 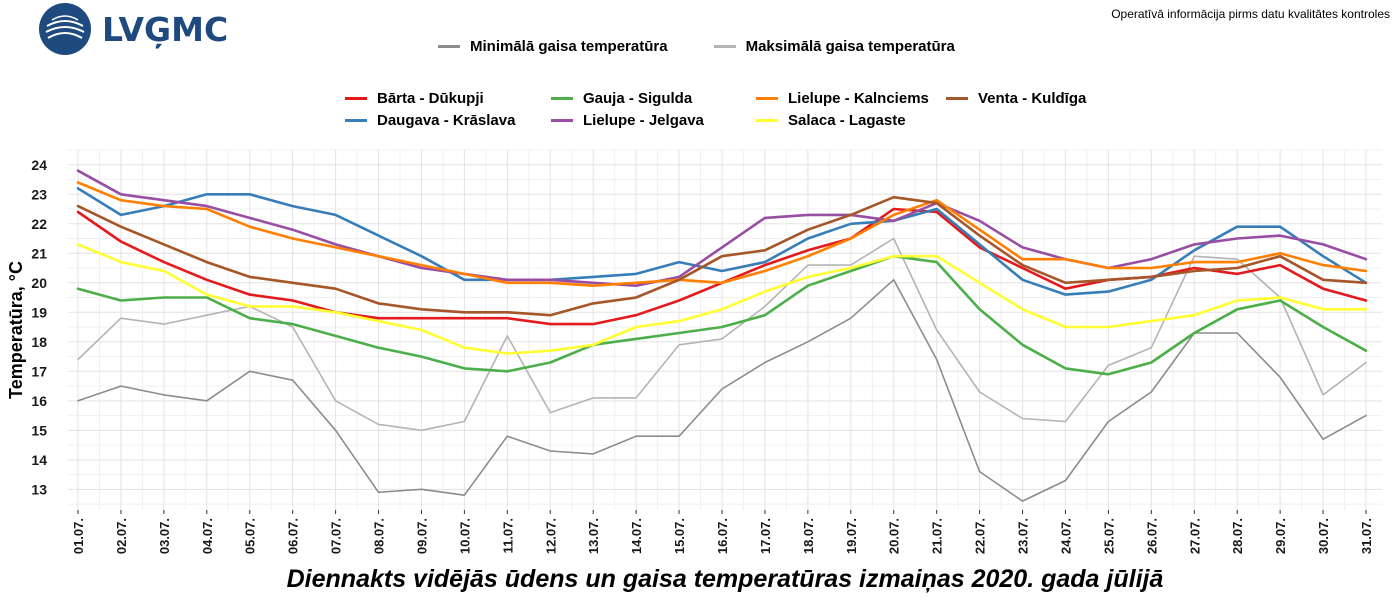 I want to click on logo-text: LVĢMC, so click(x=165, y=29).